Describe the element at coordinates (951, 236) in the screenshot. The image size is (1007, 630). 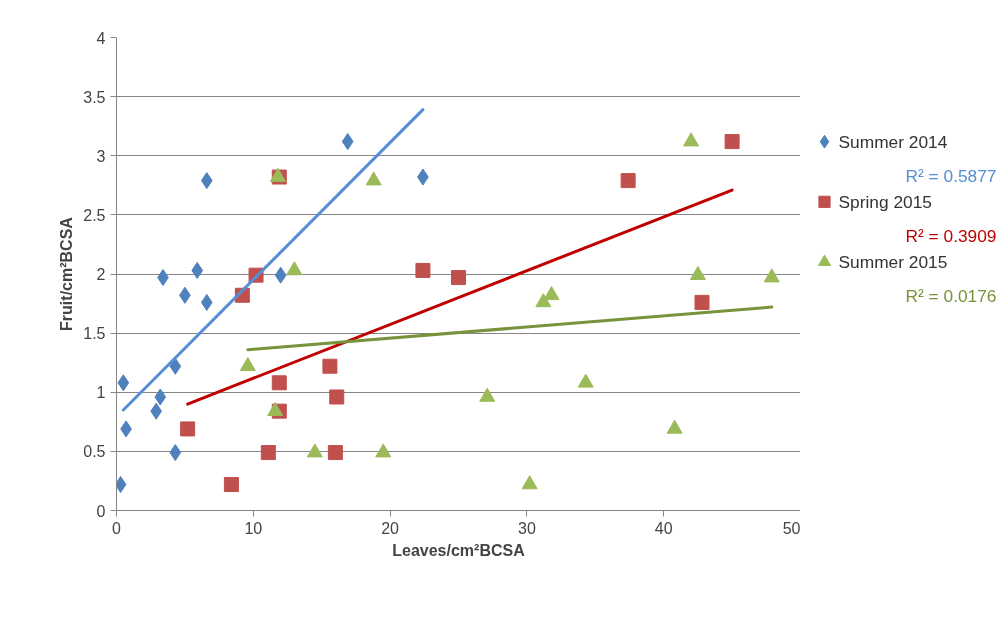
I see `text: R² = 0.3909` at that location.